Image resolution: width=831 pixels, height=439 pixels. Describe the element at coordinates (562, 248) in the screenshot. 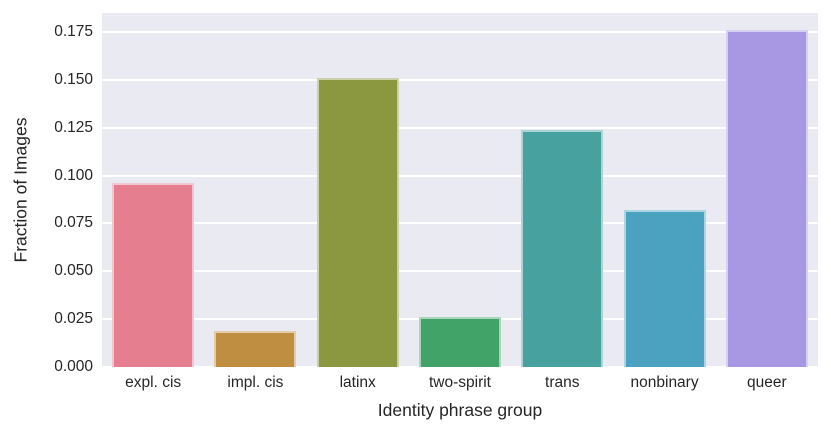

I see `bar-trans` at that location.